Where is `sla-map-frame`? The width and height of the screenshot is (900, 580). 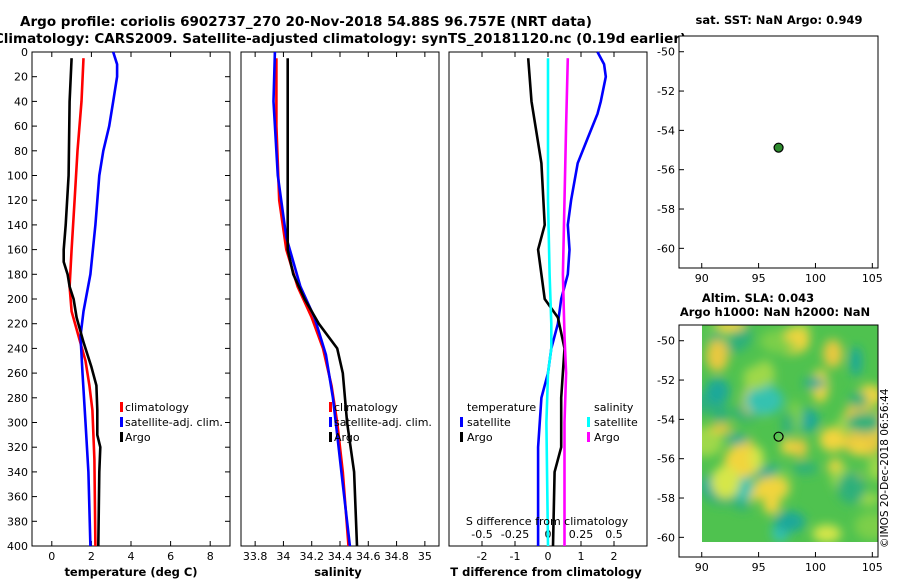 sla-map-frame is located at coordinates (778, 441).